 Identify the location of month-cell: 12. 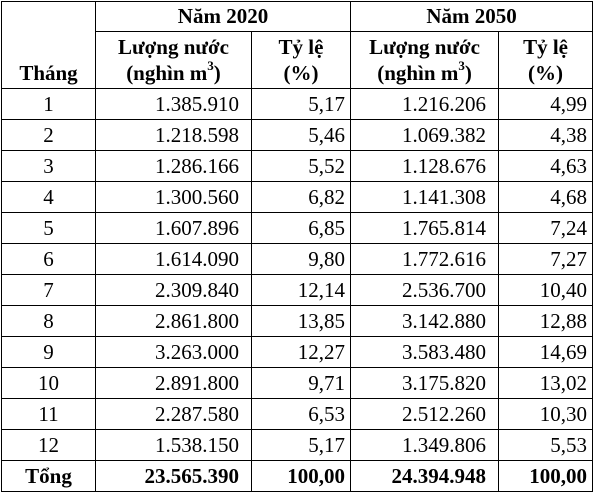
(48, 445).